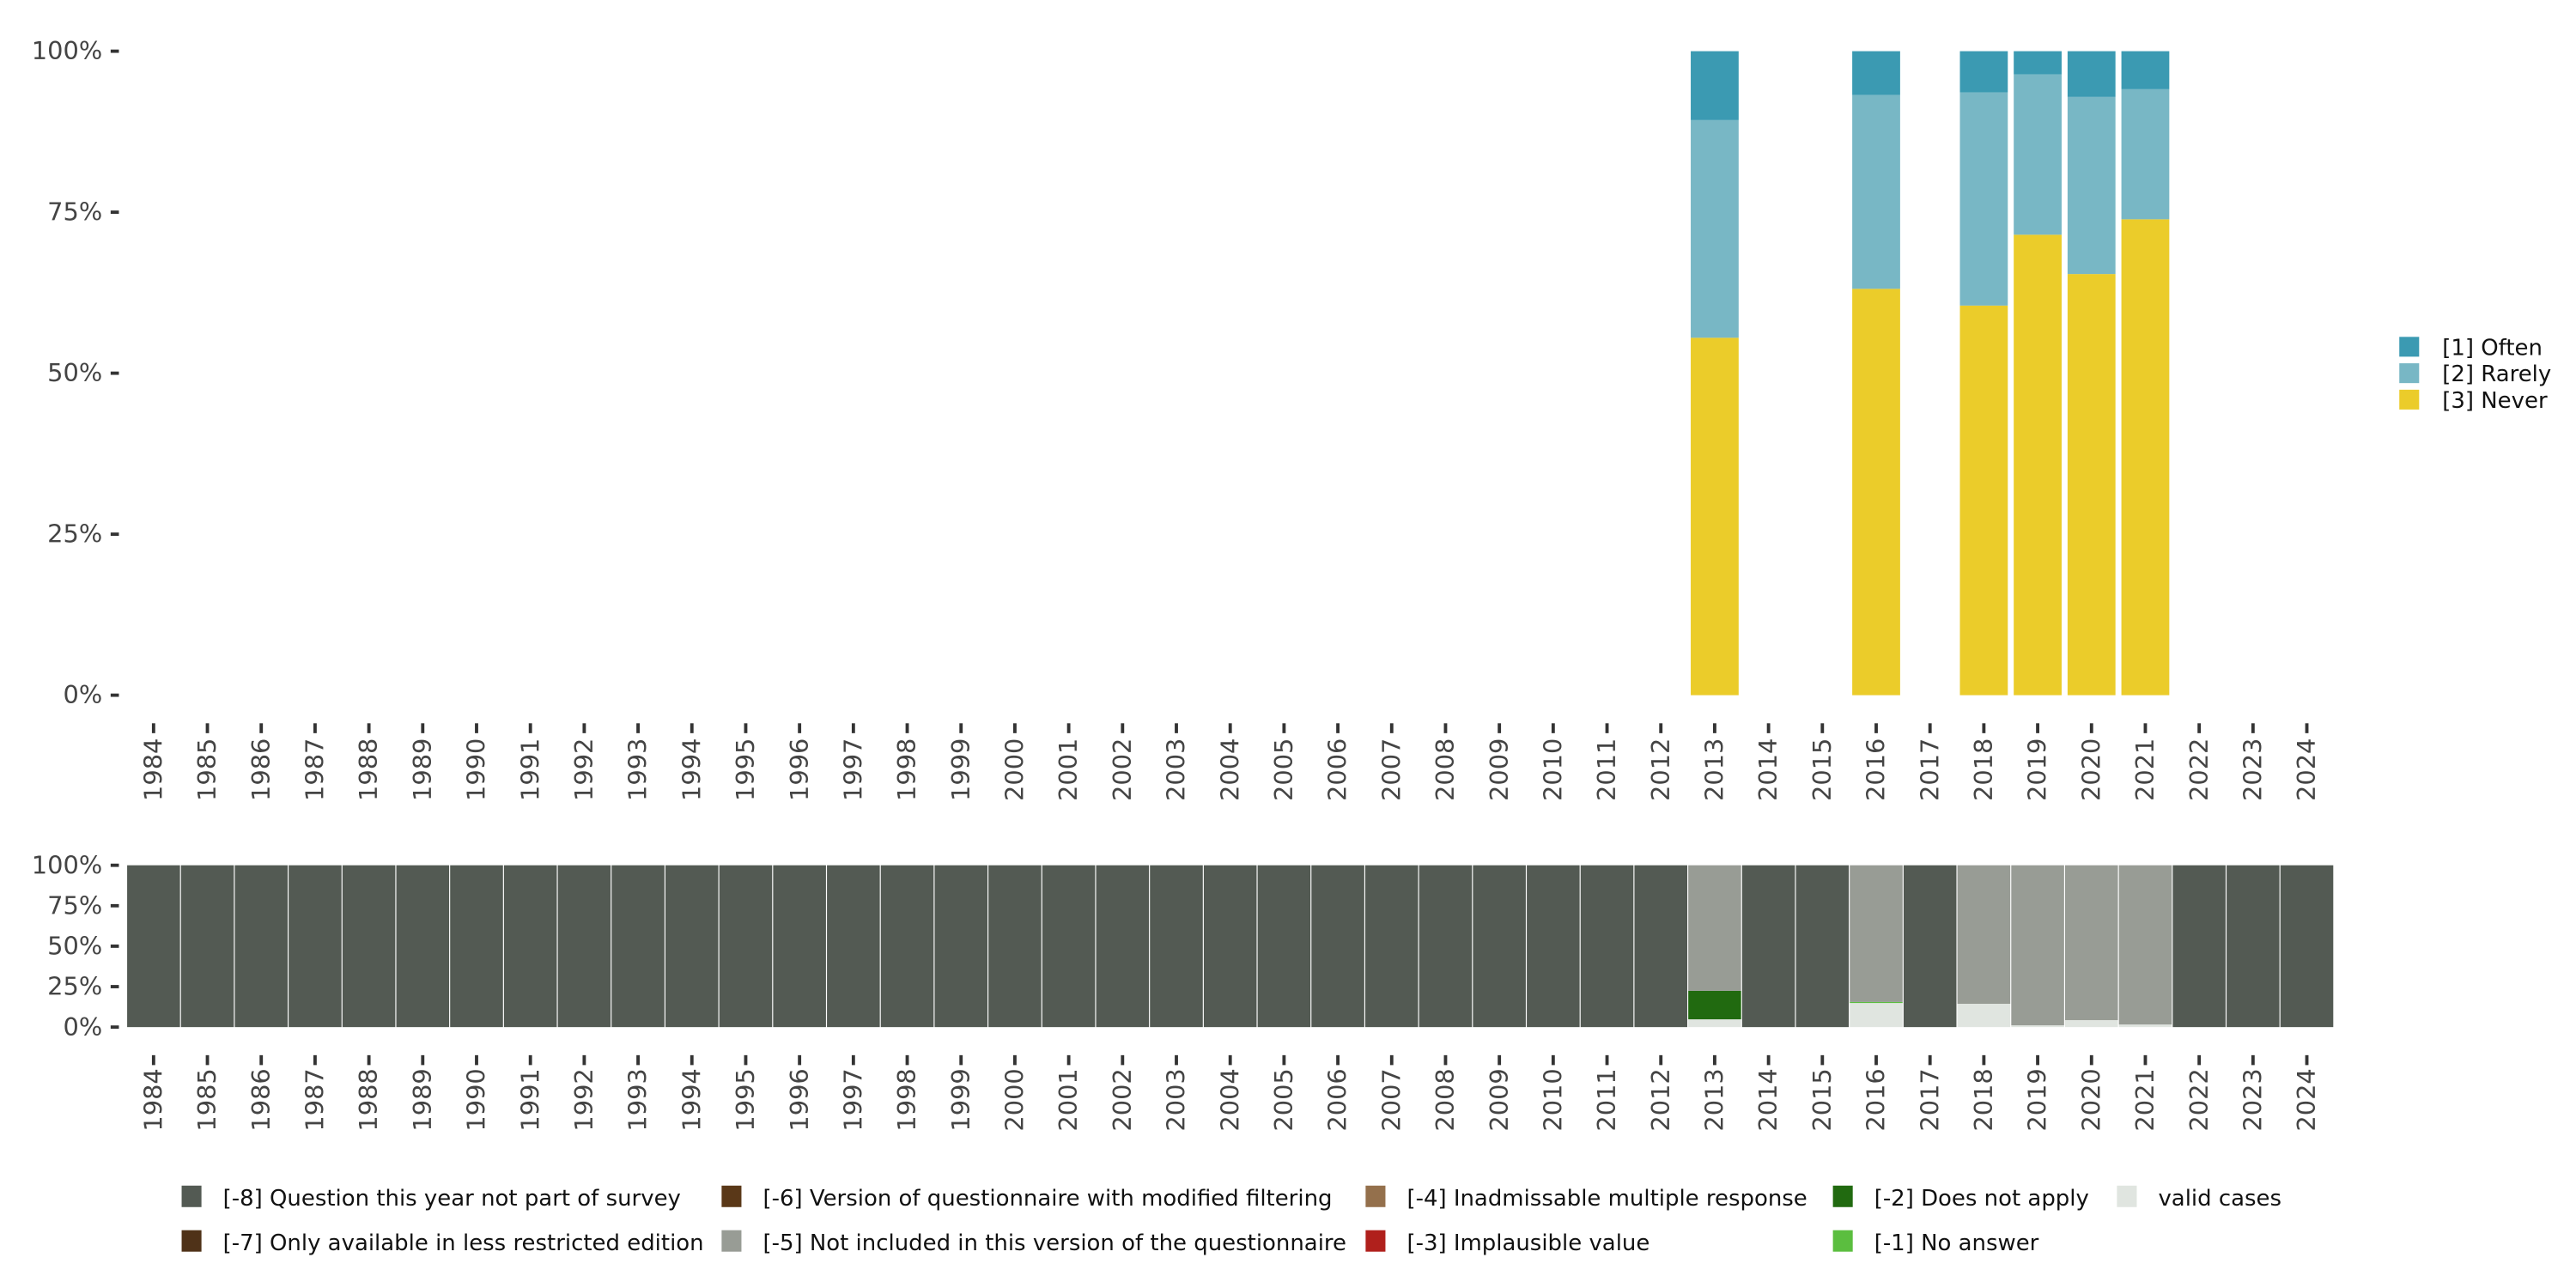 The image size is (2576, 1288). Describe the element at coordinates (2038, 1027) in the screenshot. I see `missing-bar-segment-2019-s0` at that location.